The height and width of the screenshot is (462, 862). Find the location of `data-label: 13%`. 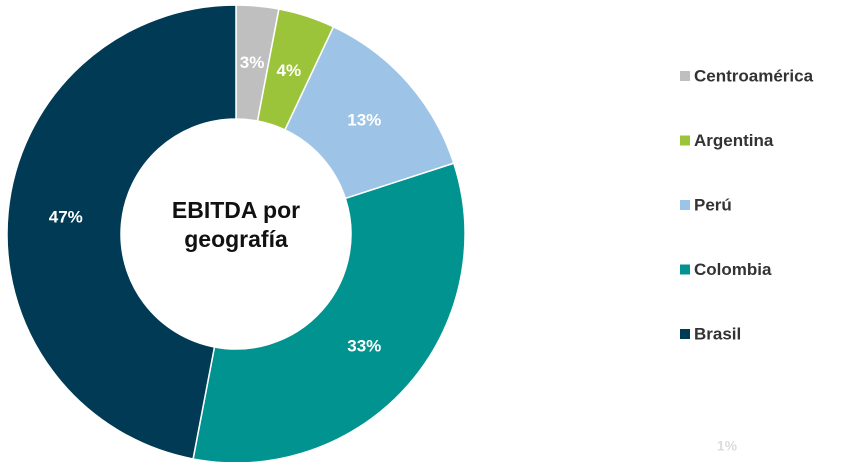

data-label: 13% is located at coordinates (364, 119).